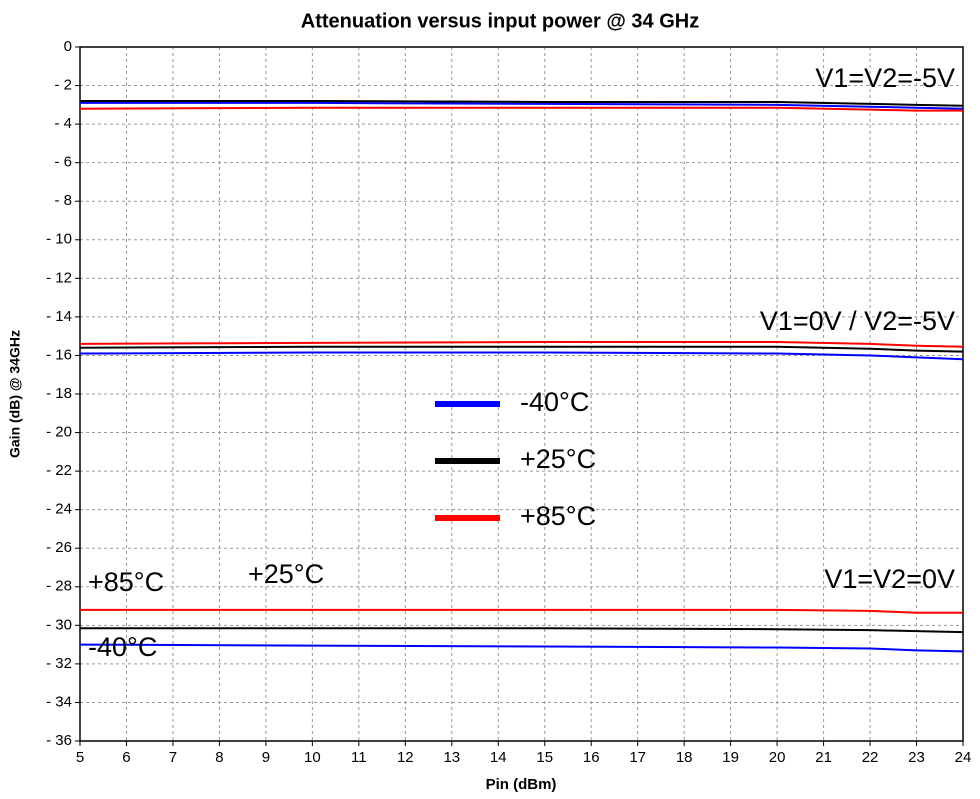 This screenshot has width=980, height=799. Describe the element at coordinates (558, 516) in the screenshot. I see `legend-label: +85°C` at that location.